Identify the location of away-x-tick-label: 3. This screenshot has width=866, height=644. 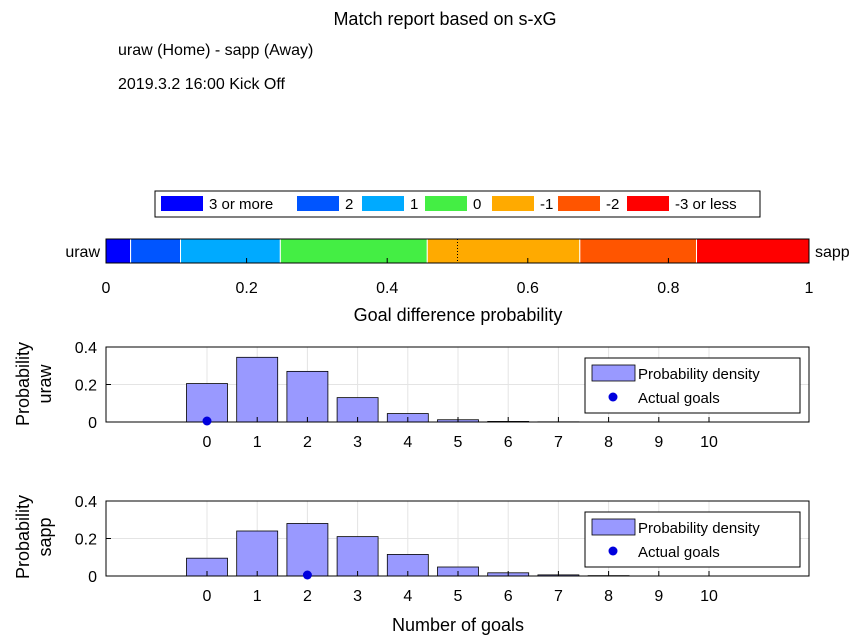
(357, 596).